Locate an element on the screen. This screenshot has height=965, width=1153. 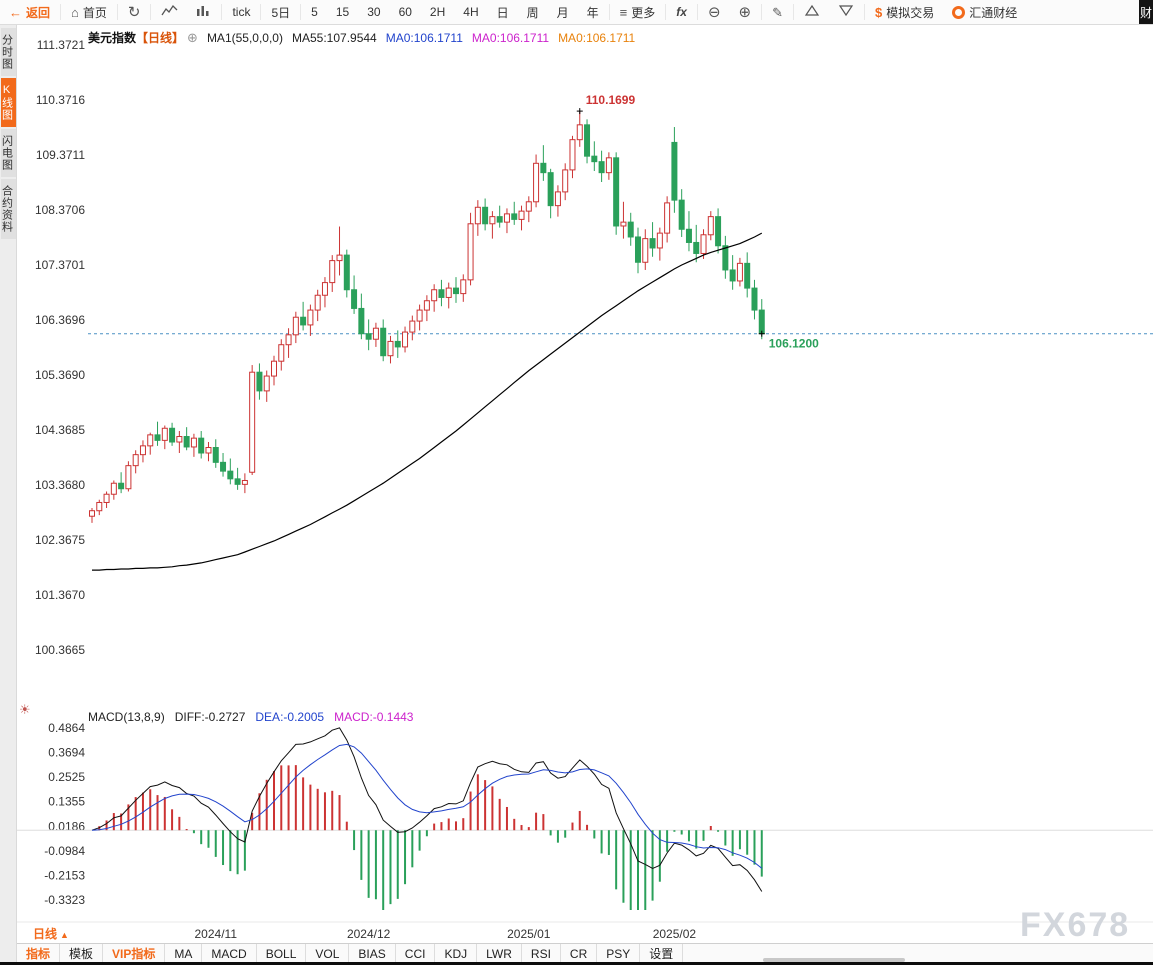
period-button-60: 60 is located at coordinates (405, 12).